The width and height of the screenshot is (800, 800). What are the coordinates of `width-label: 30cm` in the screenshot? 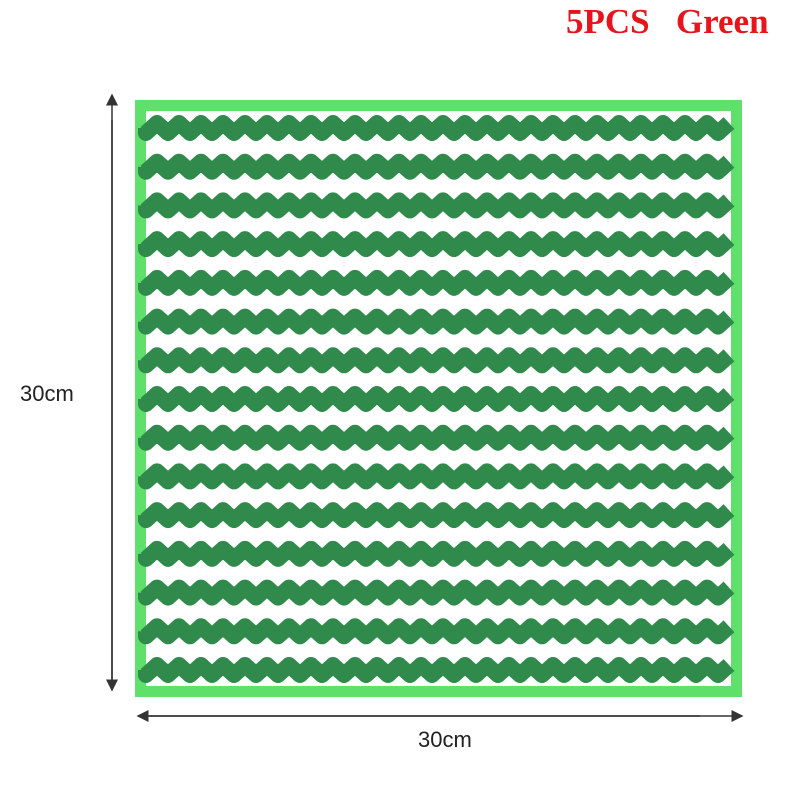 It's located at (445, 739).